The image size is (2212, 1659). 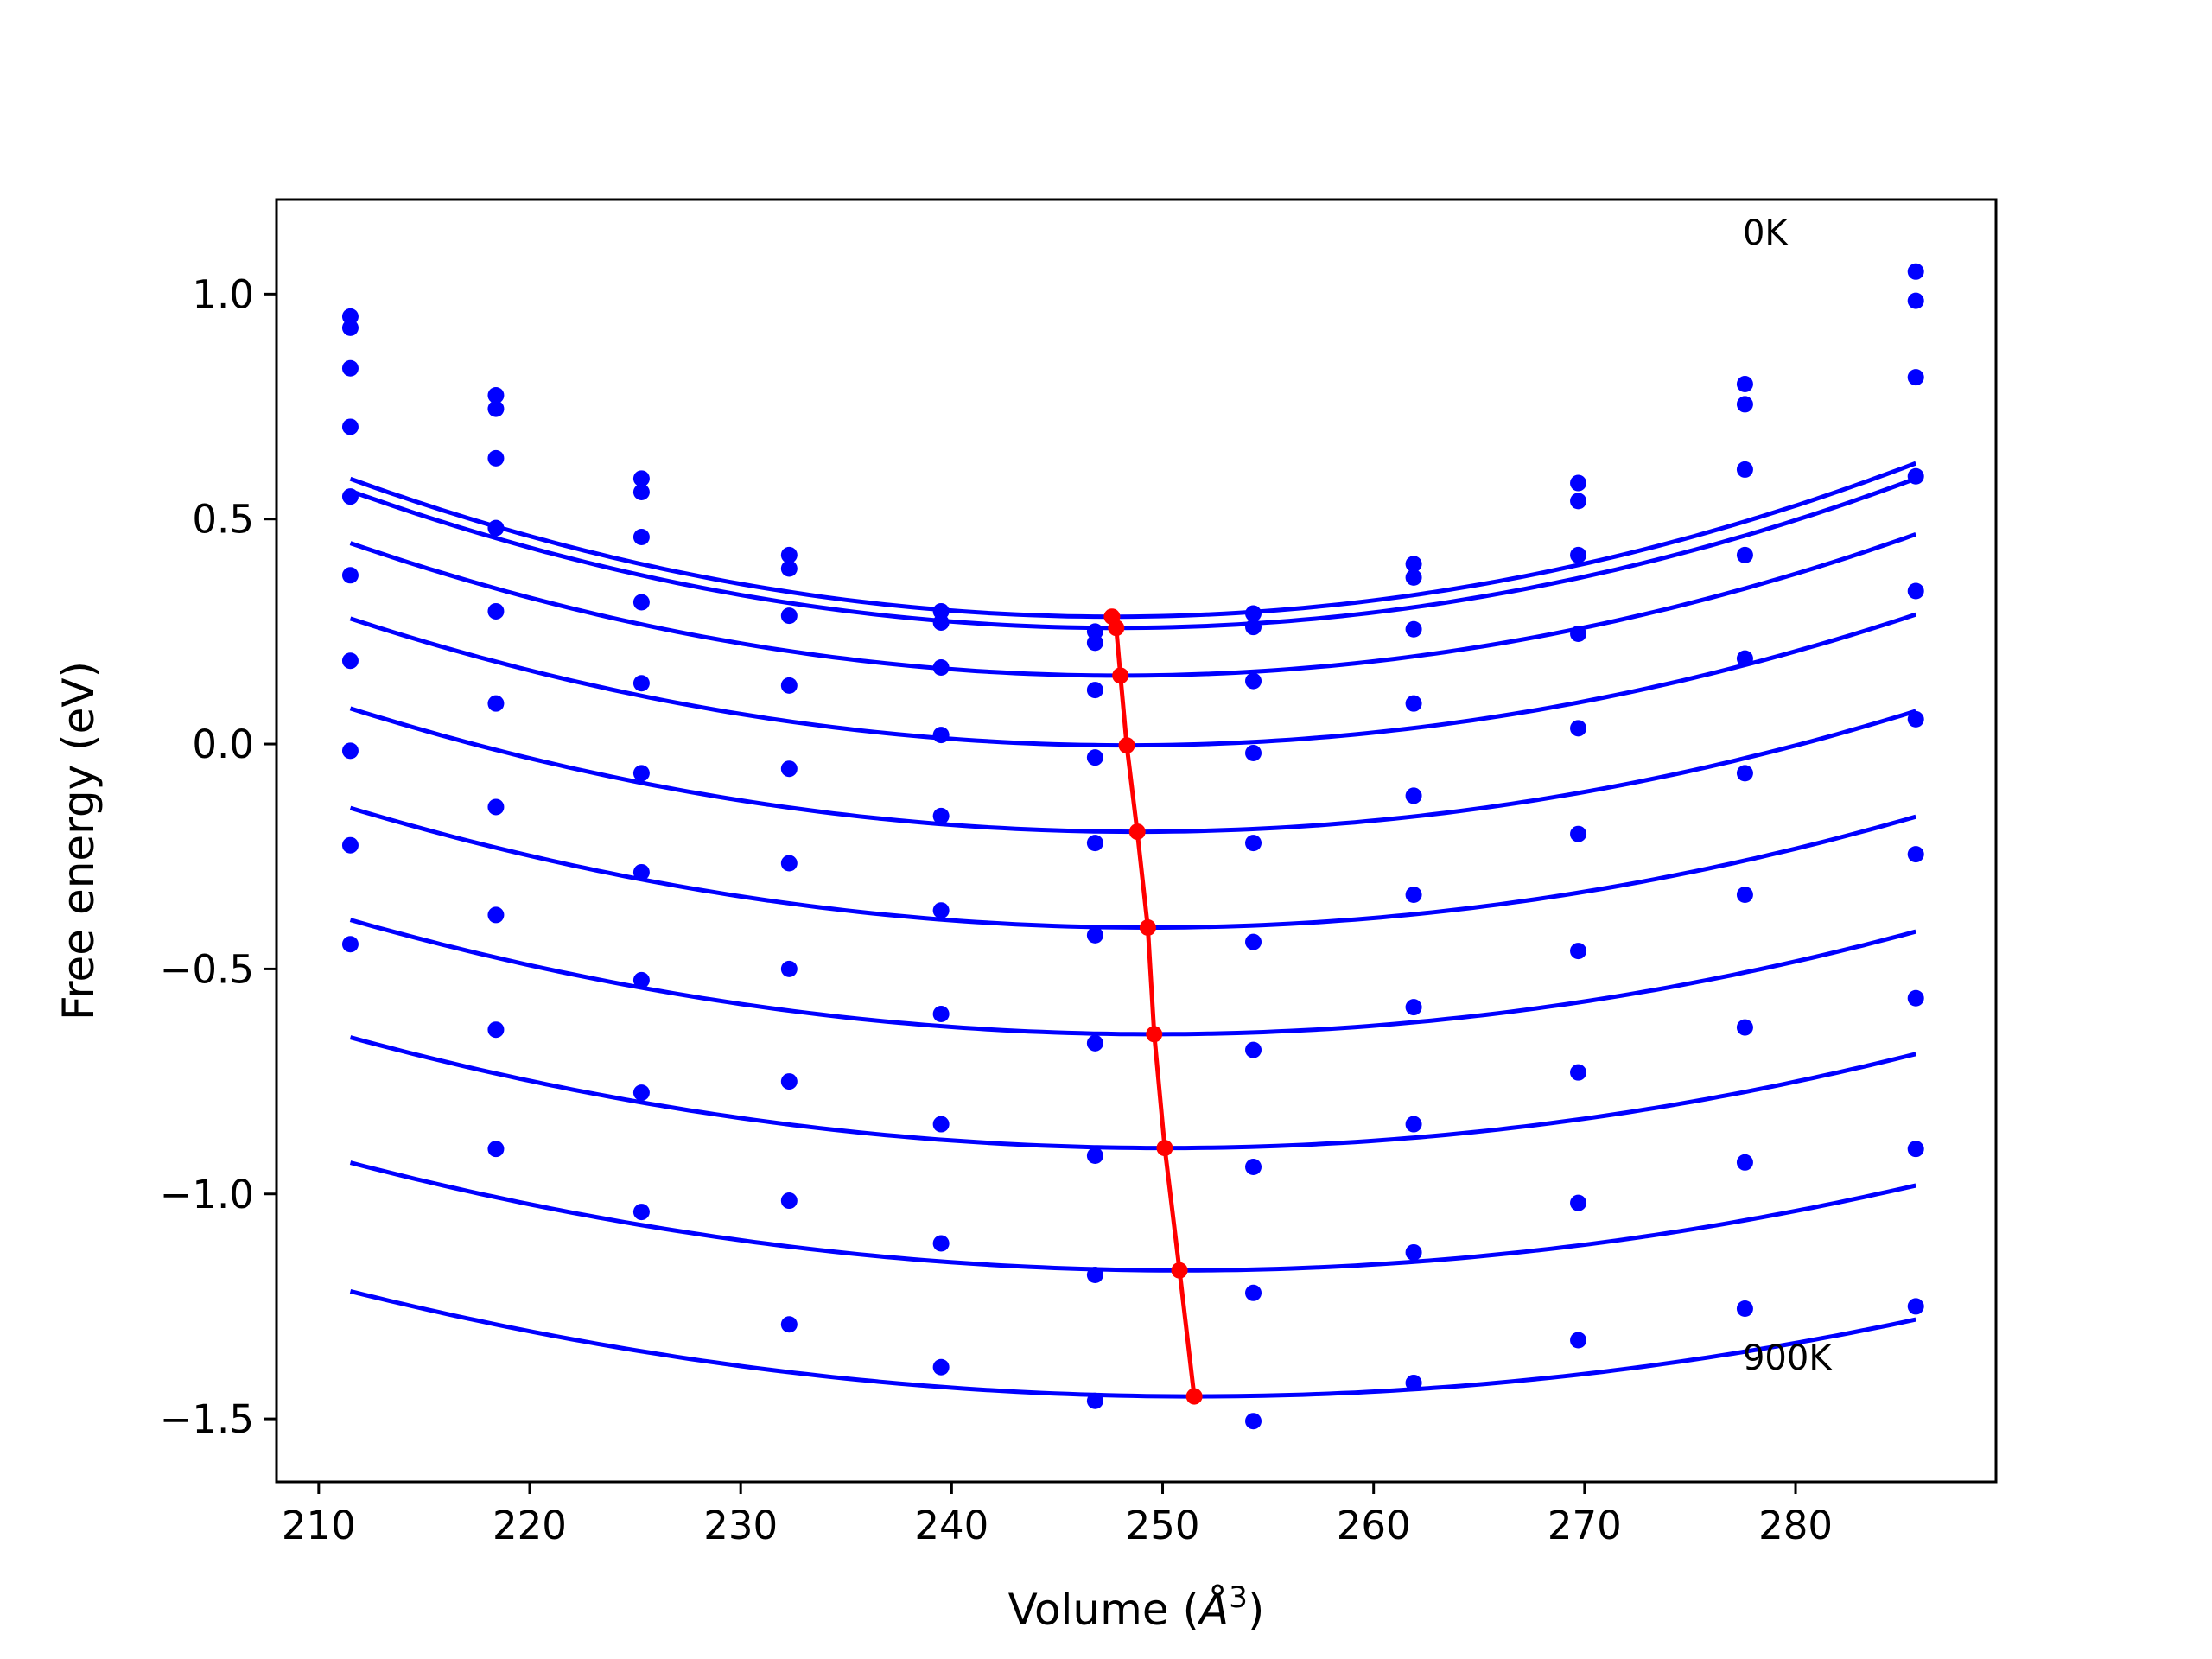 I want to click on x-axis-title-text: Volume (, so click(x=1103, y=1610).